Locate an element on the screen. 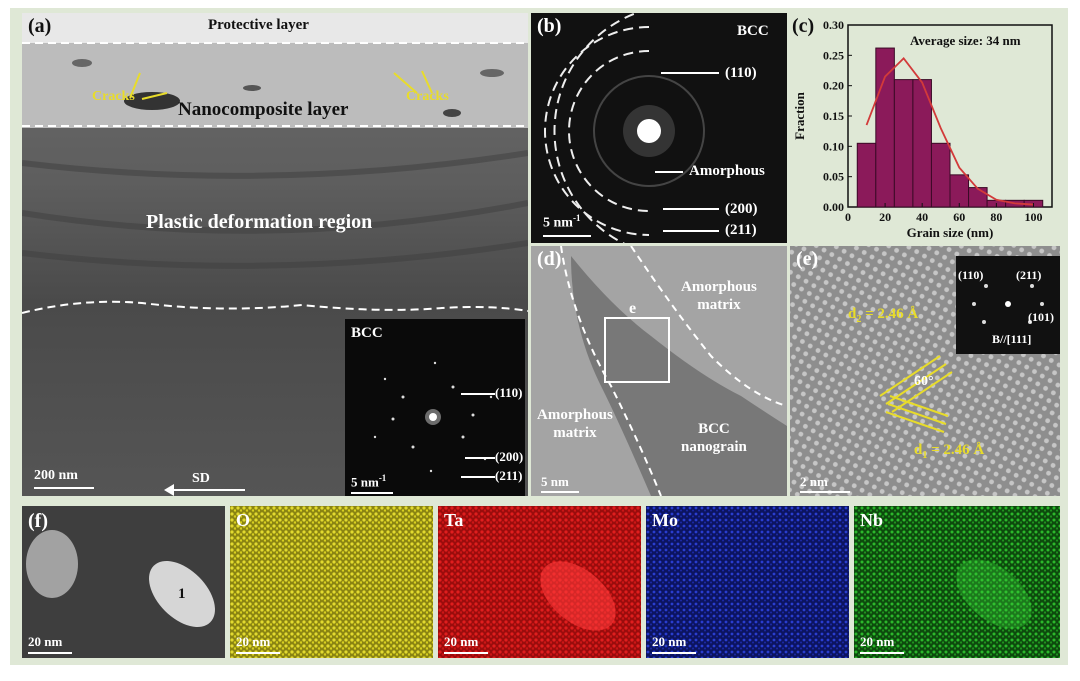 The width and height of the screenshot is (1080, 681). d2-label: d2 = 2.46 Å is located at coordinates (883, 315).